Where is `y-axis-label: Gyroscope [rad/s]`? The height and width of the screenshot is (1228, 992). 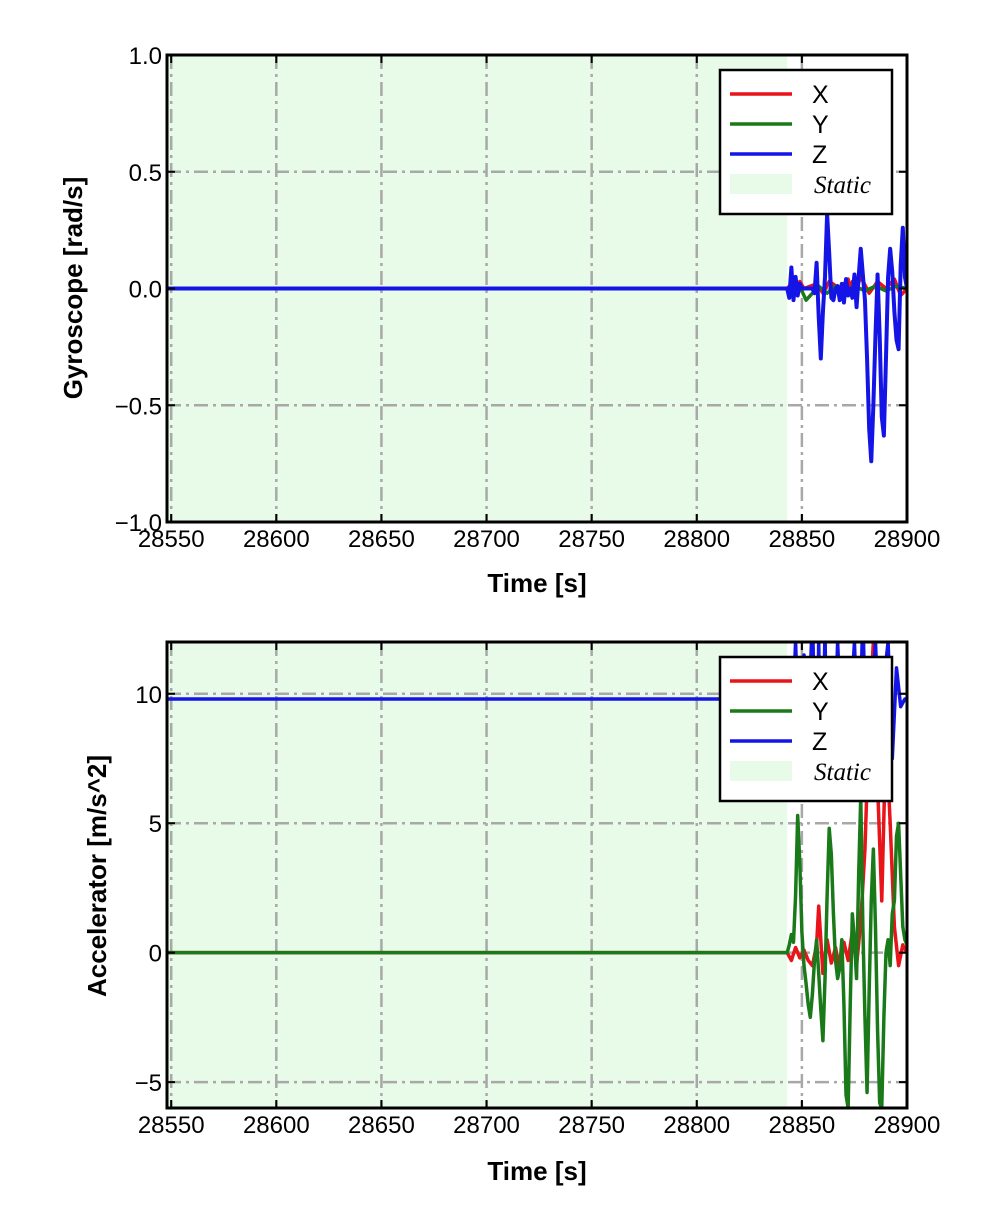 y-axis-label: Gyroscope [rad/s] is located at coordinates (73, 288).